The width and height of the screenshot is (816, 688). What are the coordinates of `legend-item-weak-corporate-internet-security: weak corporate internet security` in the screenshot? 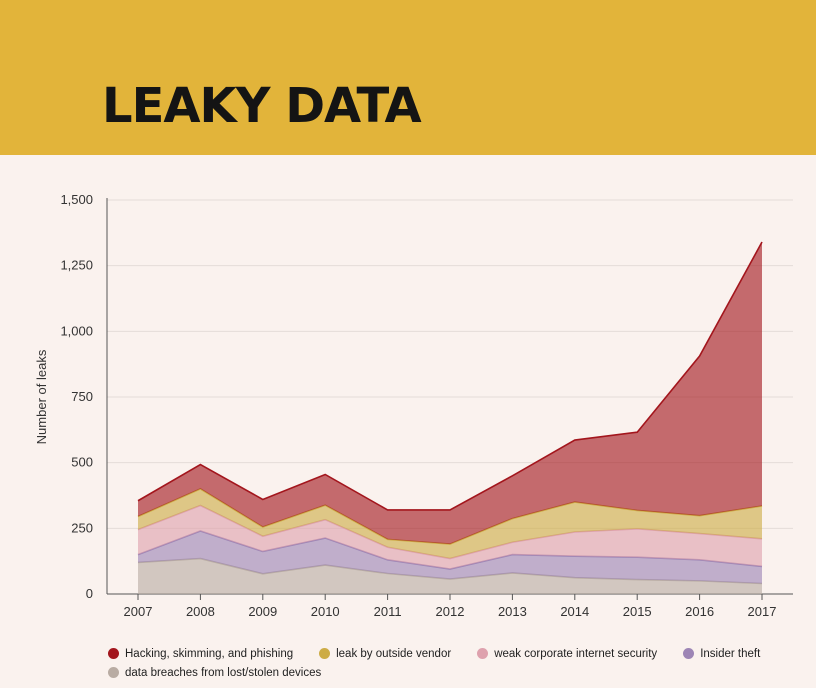 It's located at (567, 653).